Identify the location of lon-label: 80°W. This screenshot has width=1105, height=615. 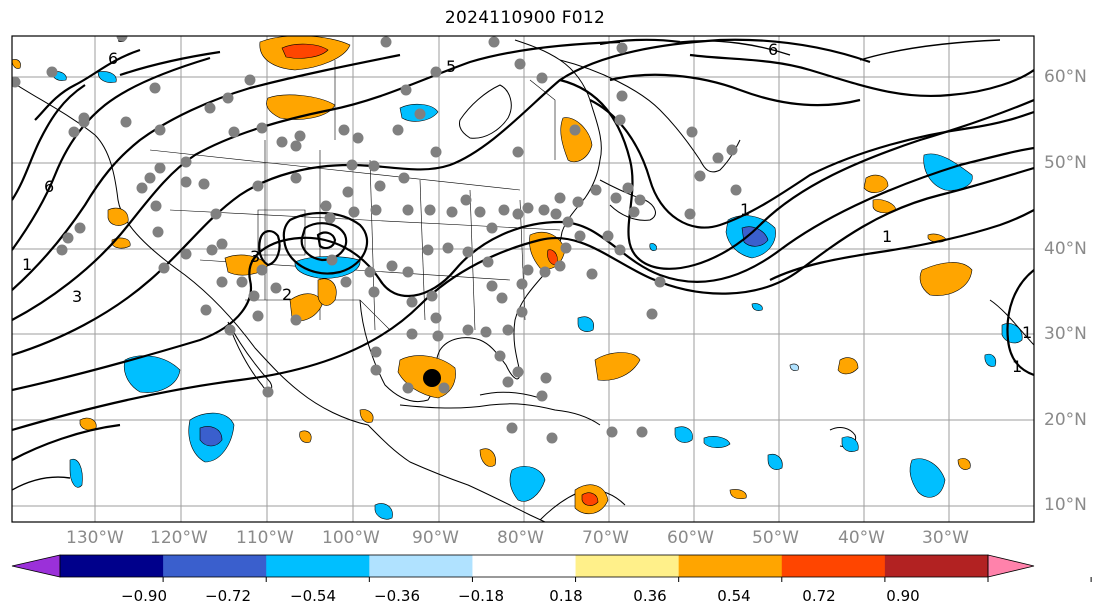
(520, 538).